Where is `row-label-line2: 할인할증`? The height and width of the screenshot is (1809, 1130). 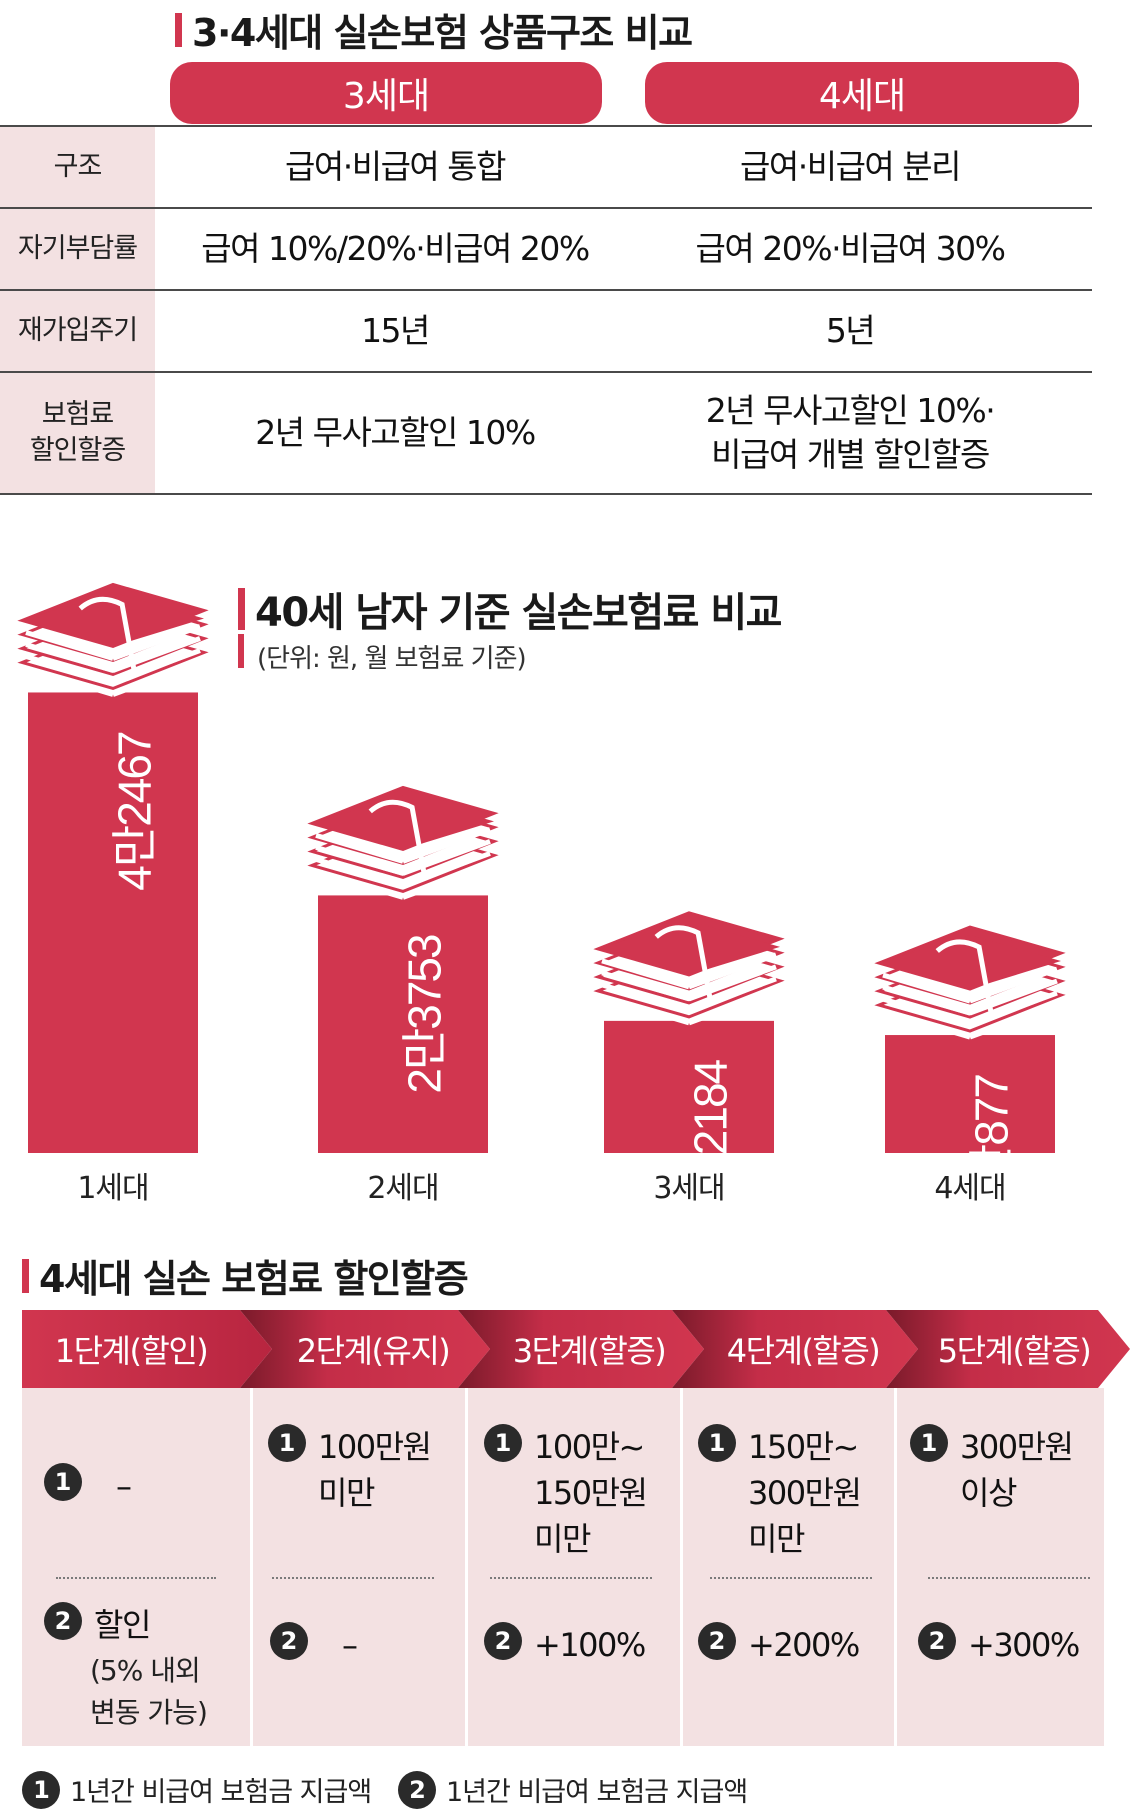
row-label-line2: 할인할증 is located at coordinates (77, 450).